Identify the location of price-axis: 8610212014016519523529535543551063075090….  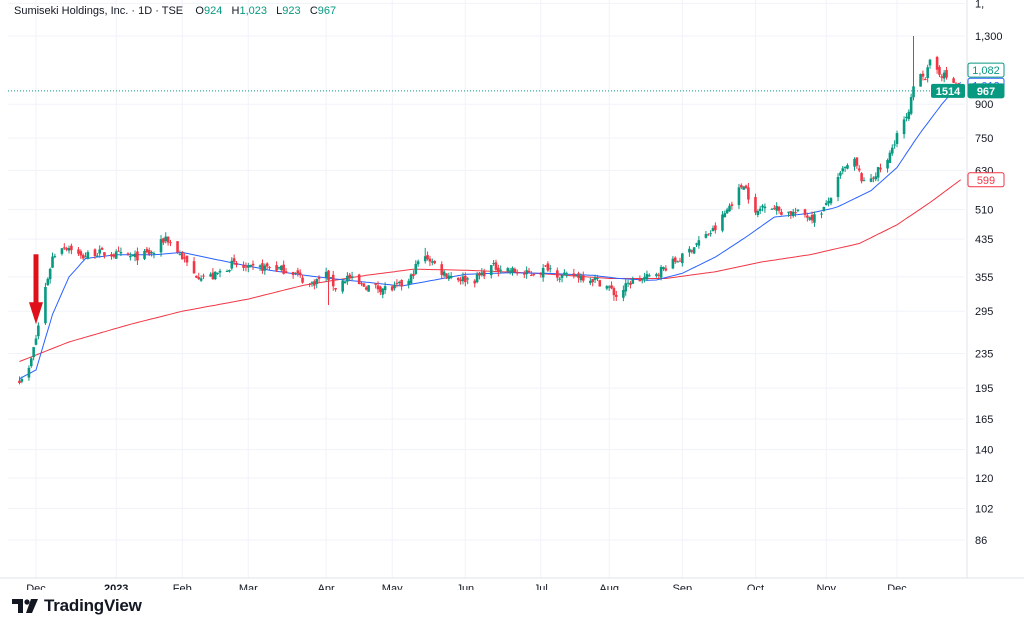
(989, 273).